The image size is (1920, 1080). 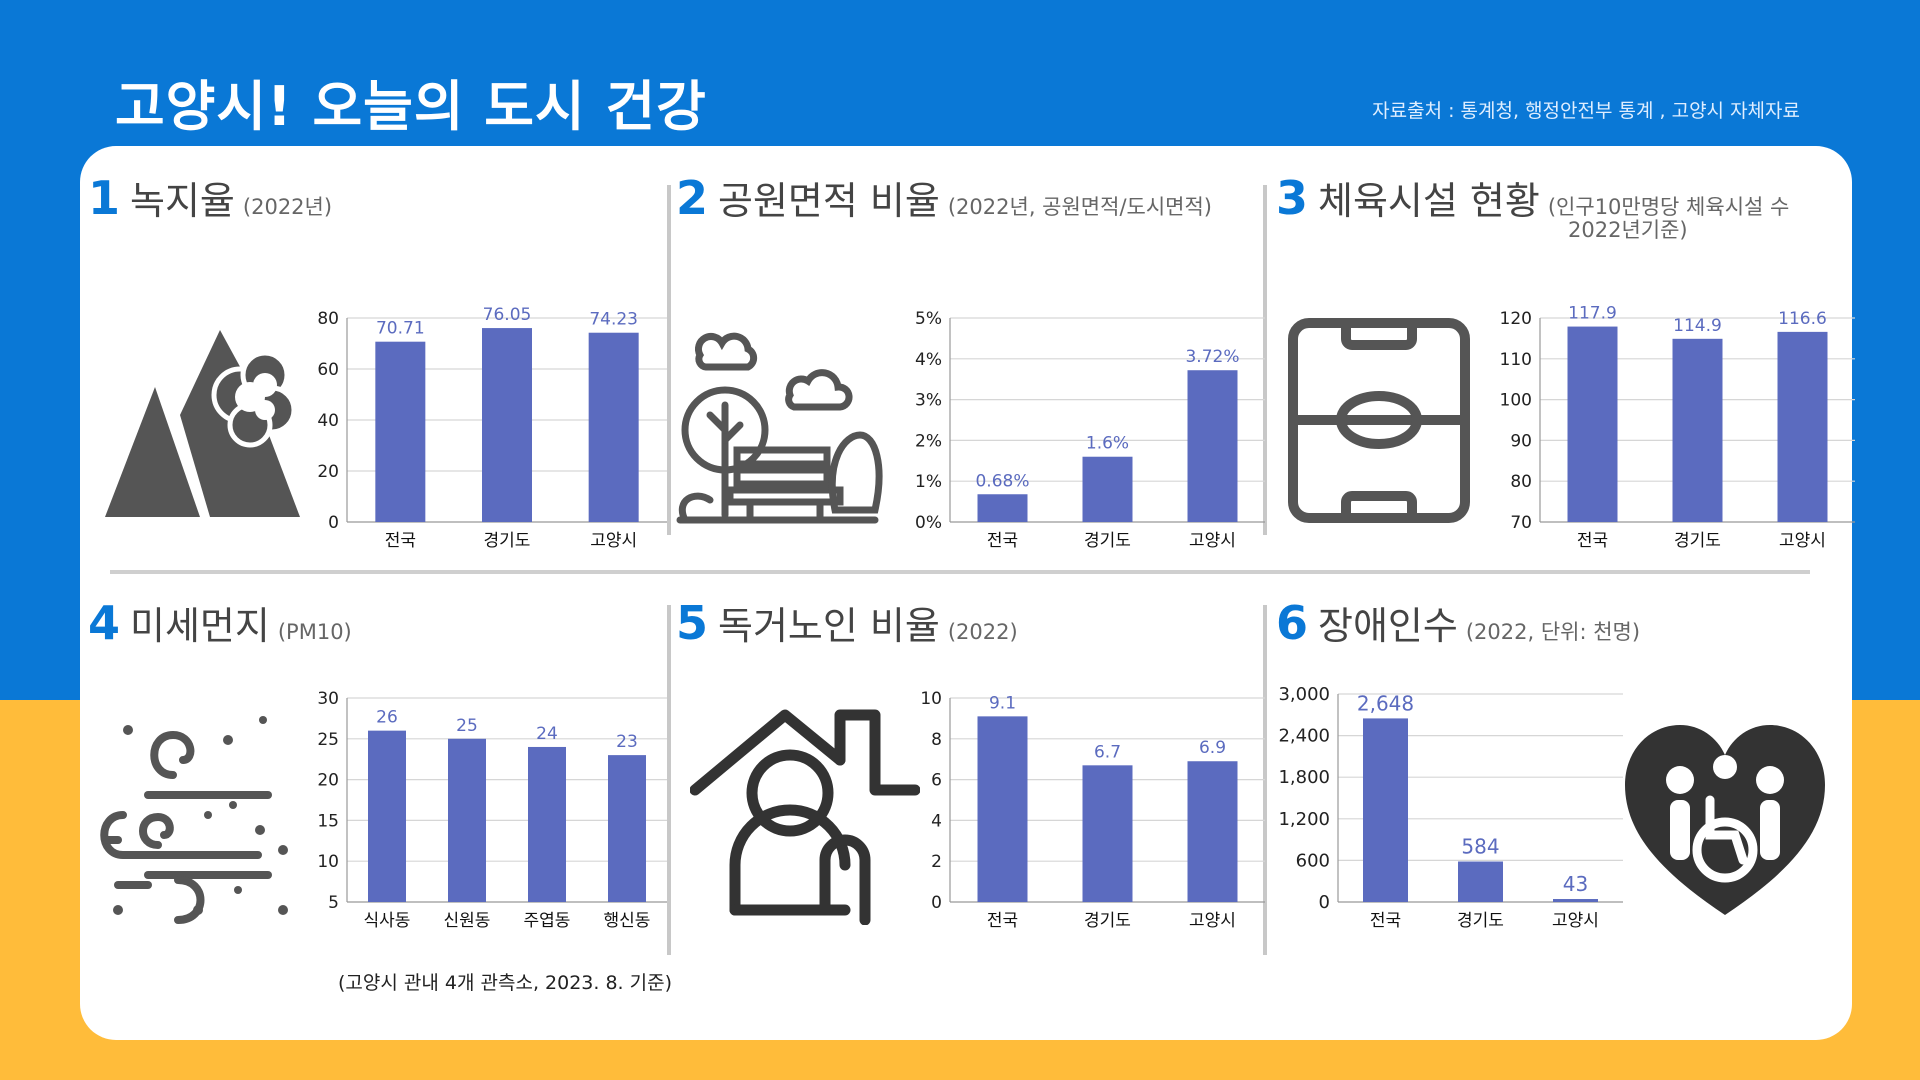 What do you see at coordinates (387, 718) in the screenshot?
I see `data-label: 26` at bounding box center [387, 718].